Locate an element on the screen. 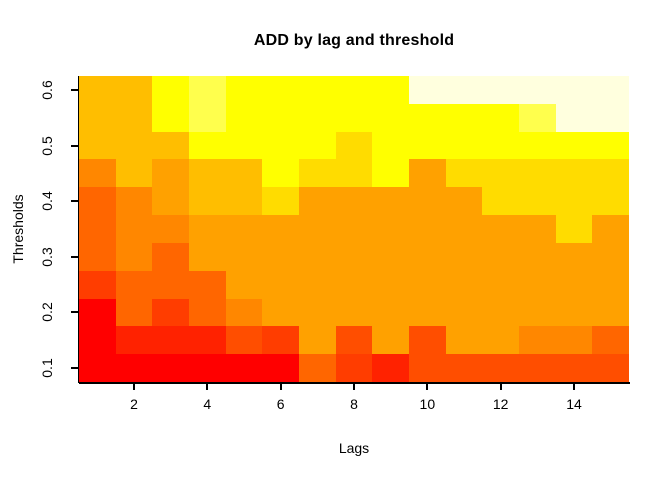 This screenshot has width=672, height=480. x-tick-label: 2 is located at coordinates (134, 404).